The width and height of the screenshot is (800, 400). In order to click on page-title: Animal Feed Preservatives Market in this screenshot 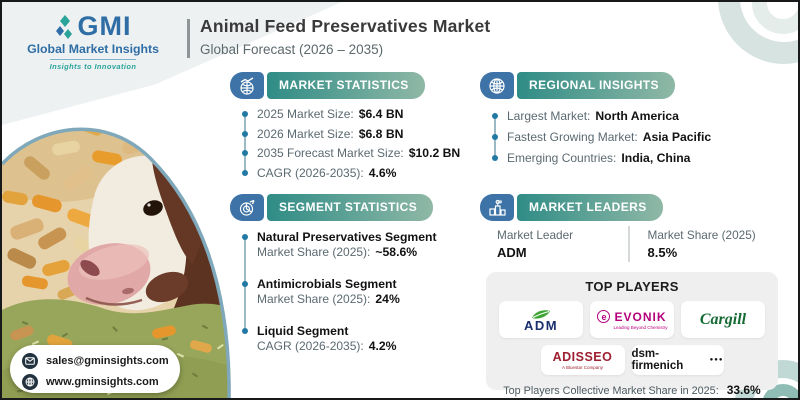, I will do `click(345, 26)`.